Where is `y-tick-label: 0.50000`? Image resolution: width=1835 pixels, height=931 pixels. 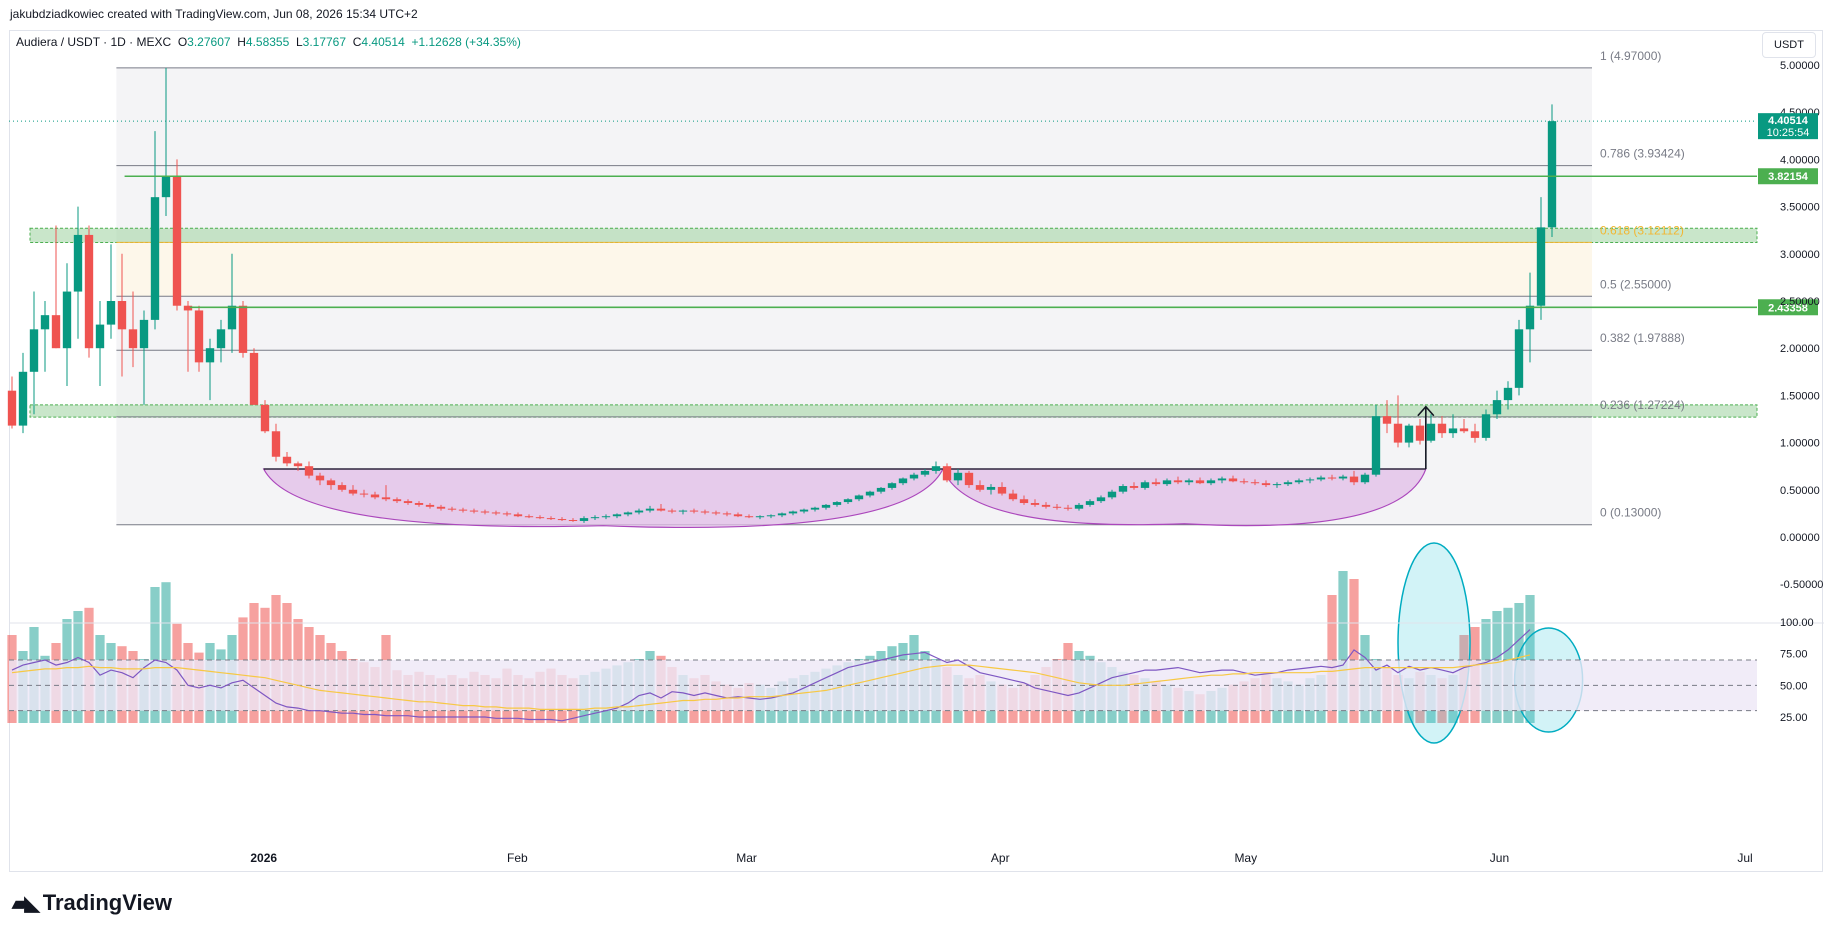 y-tick-label: 0.50000 is located at coordinates (1800, 491).